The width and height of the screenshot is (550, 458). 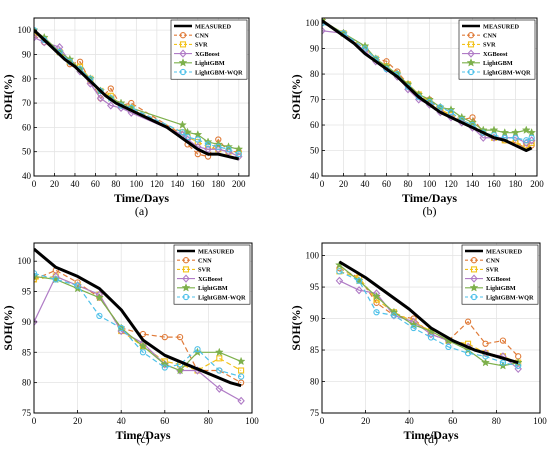 What do you see at coordinates (366, 184) in the screenshot?
I see `x-tick-label: 40` at bounding box center [366, 184].